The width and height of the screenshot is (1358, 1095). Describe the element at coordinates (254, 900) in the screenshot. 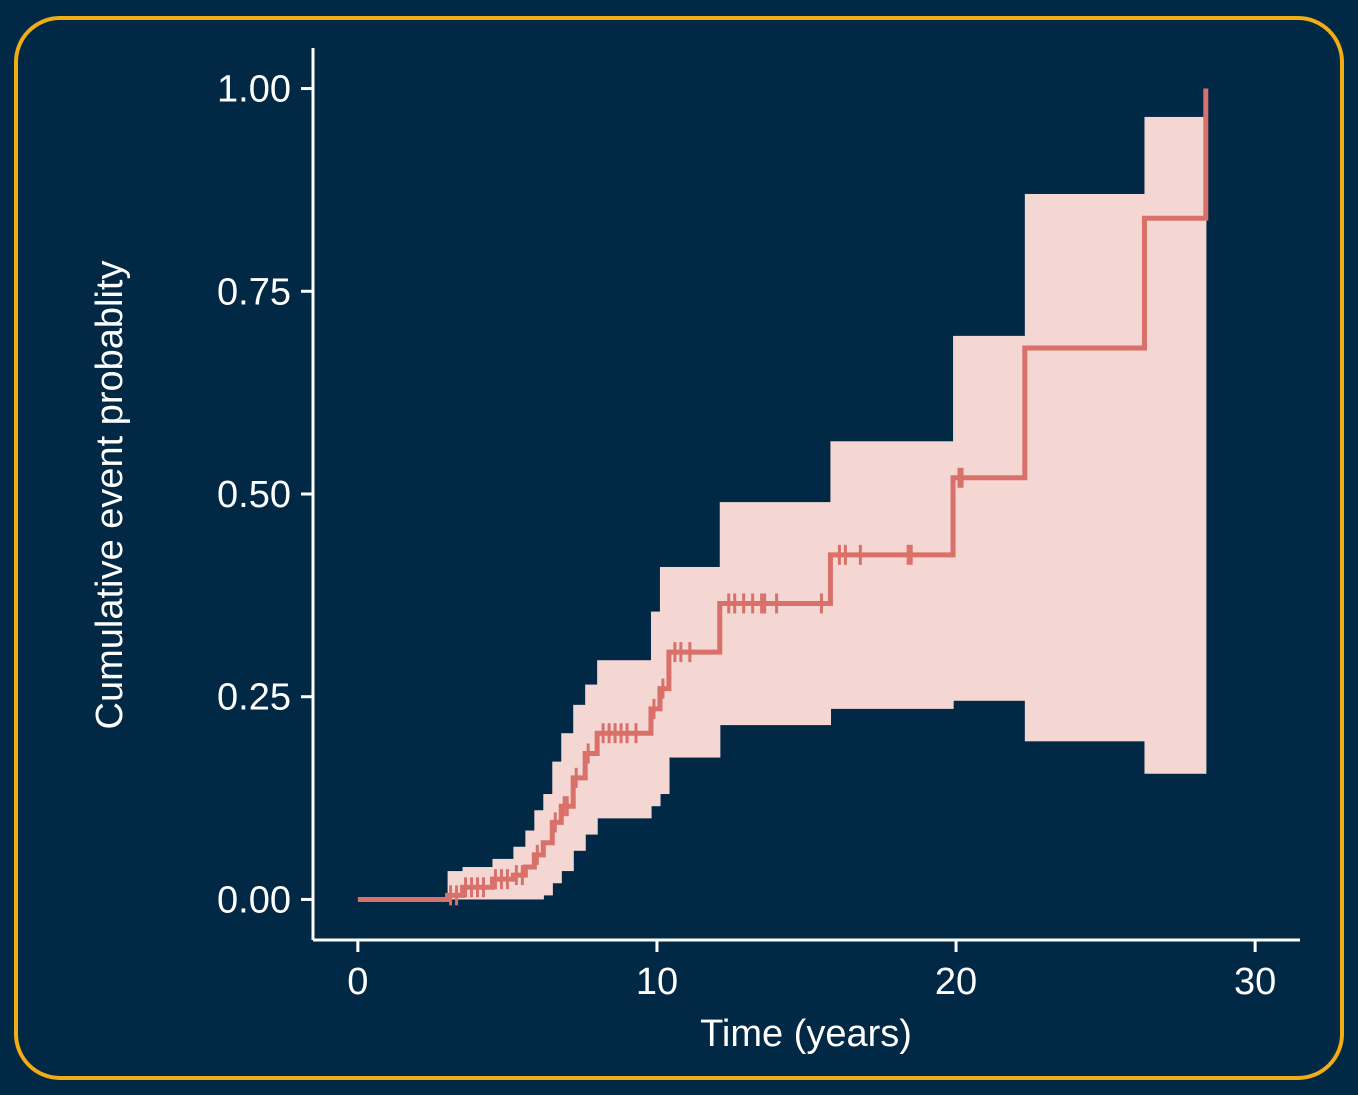

I see `y-tick-label: 0.00` at that location.